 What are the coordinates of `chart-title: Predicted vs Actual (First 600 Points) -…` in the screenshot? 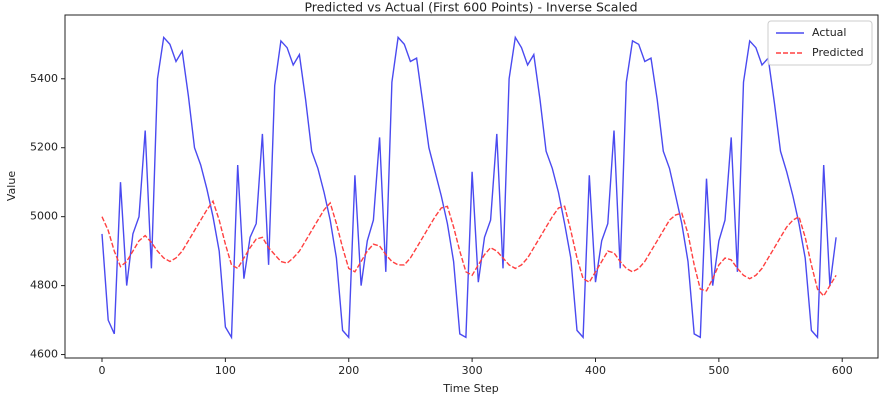 It's located at (470, 7).